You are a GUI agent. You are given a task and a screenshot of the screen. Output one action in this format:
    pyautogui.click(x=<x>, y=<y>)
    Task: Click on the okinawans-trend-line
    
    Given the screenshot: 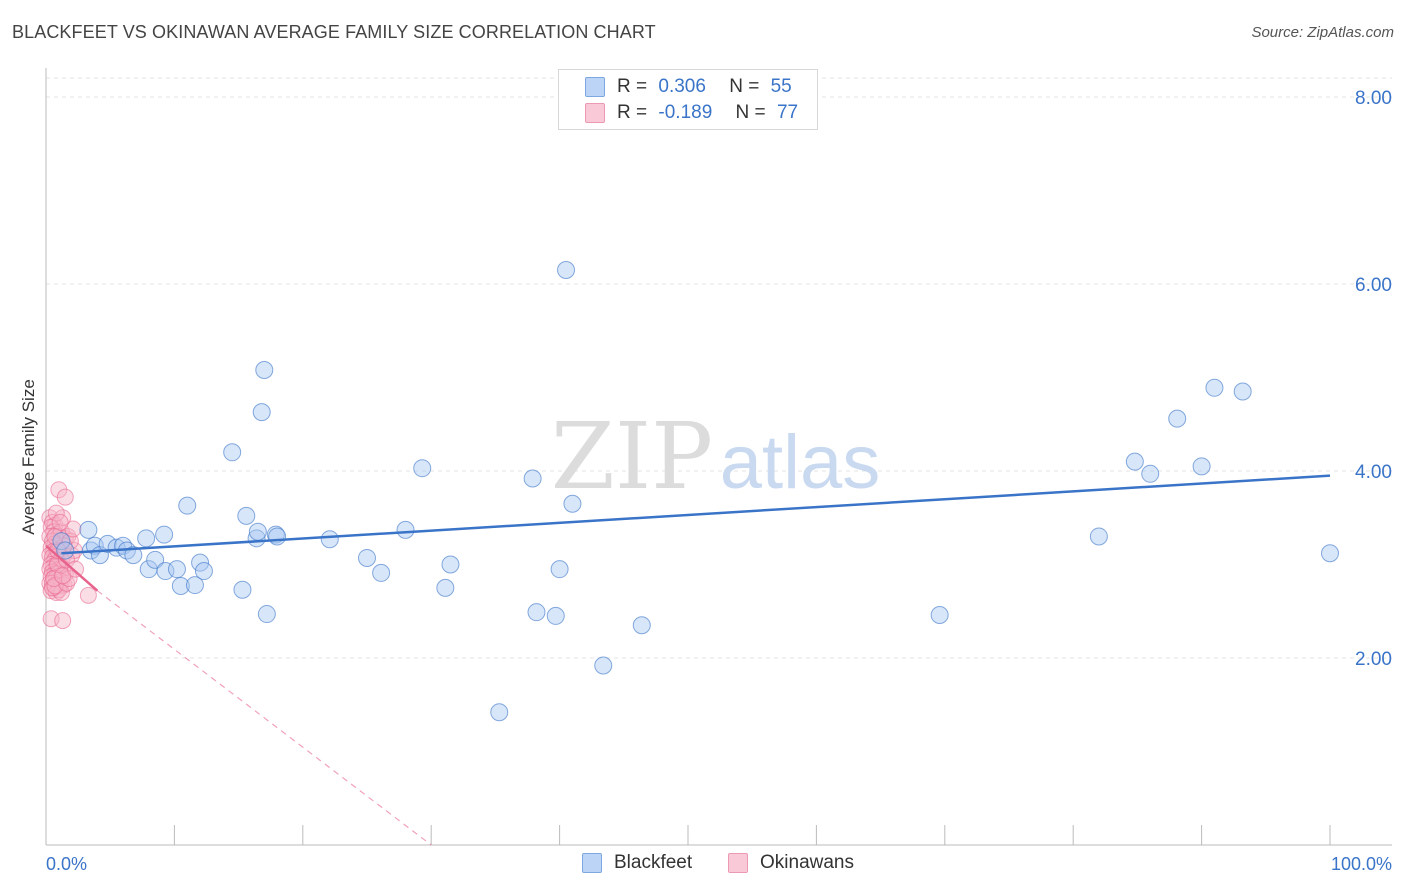 What is the action you would take?
    pyautogui.click(x=72, y=568)
    